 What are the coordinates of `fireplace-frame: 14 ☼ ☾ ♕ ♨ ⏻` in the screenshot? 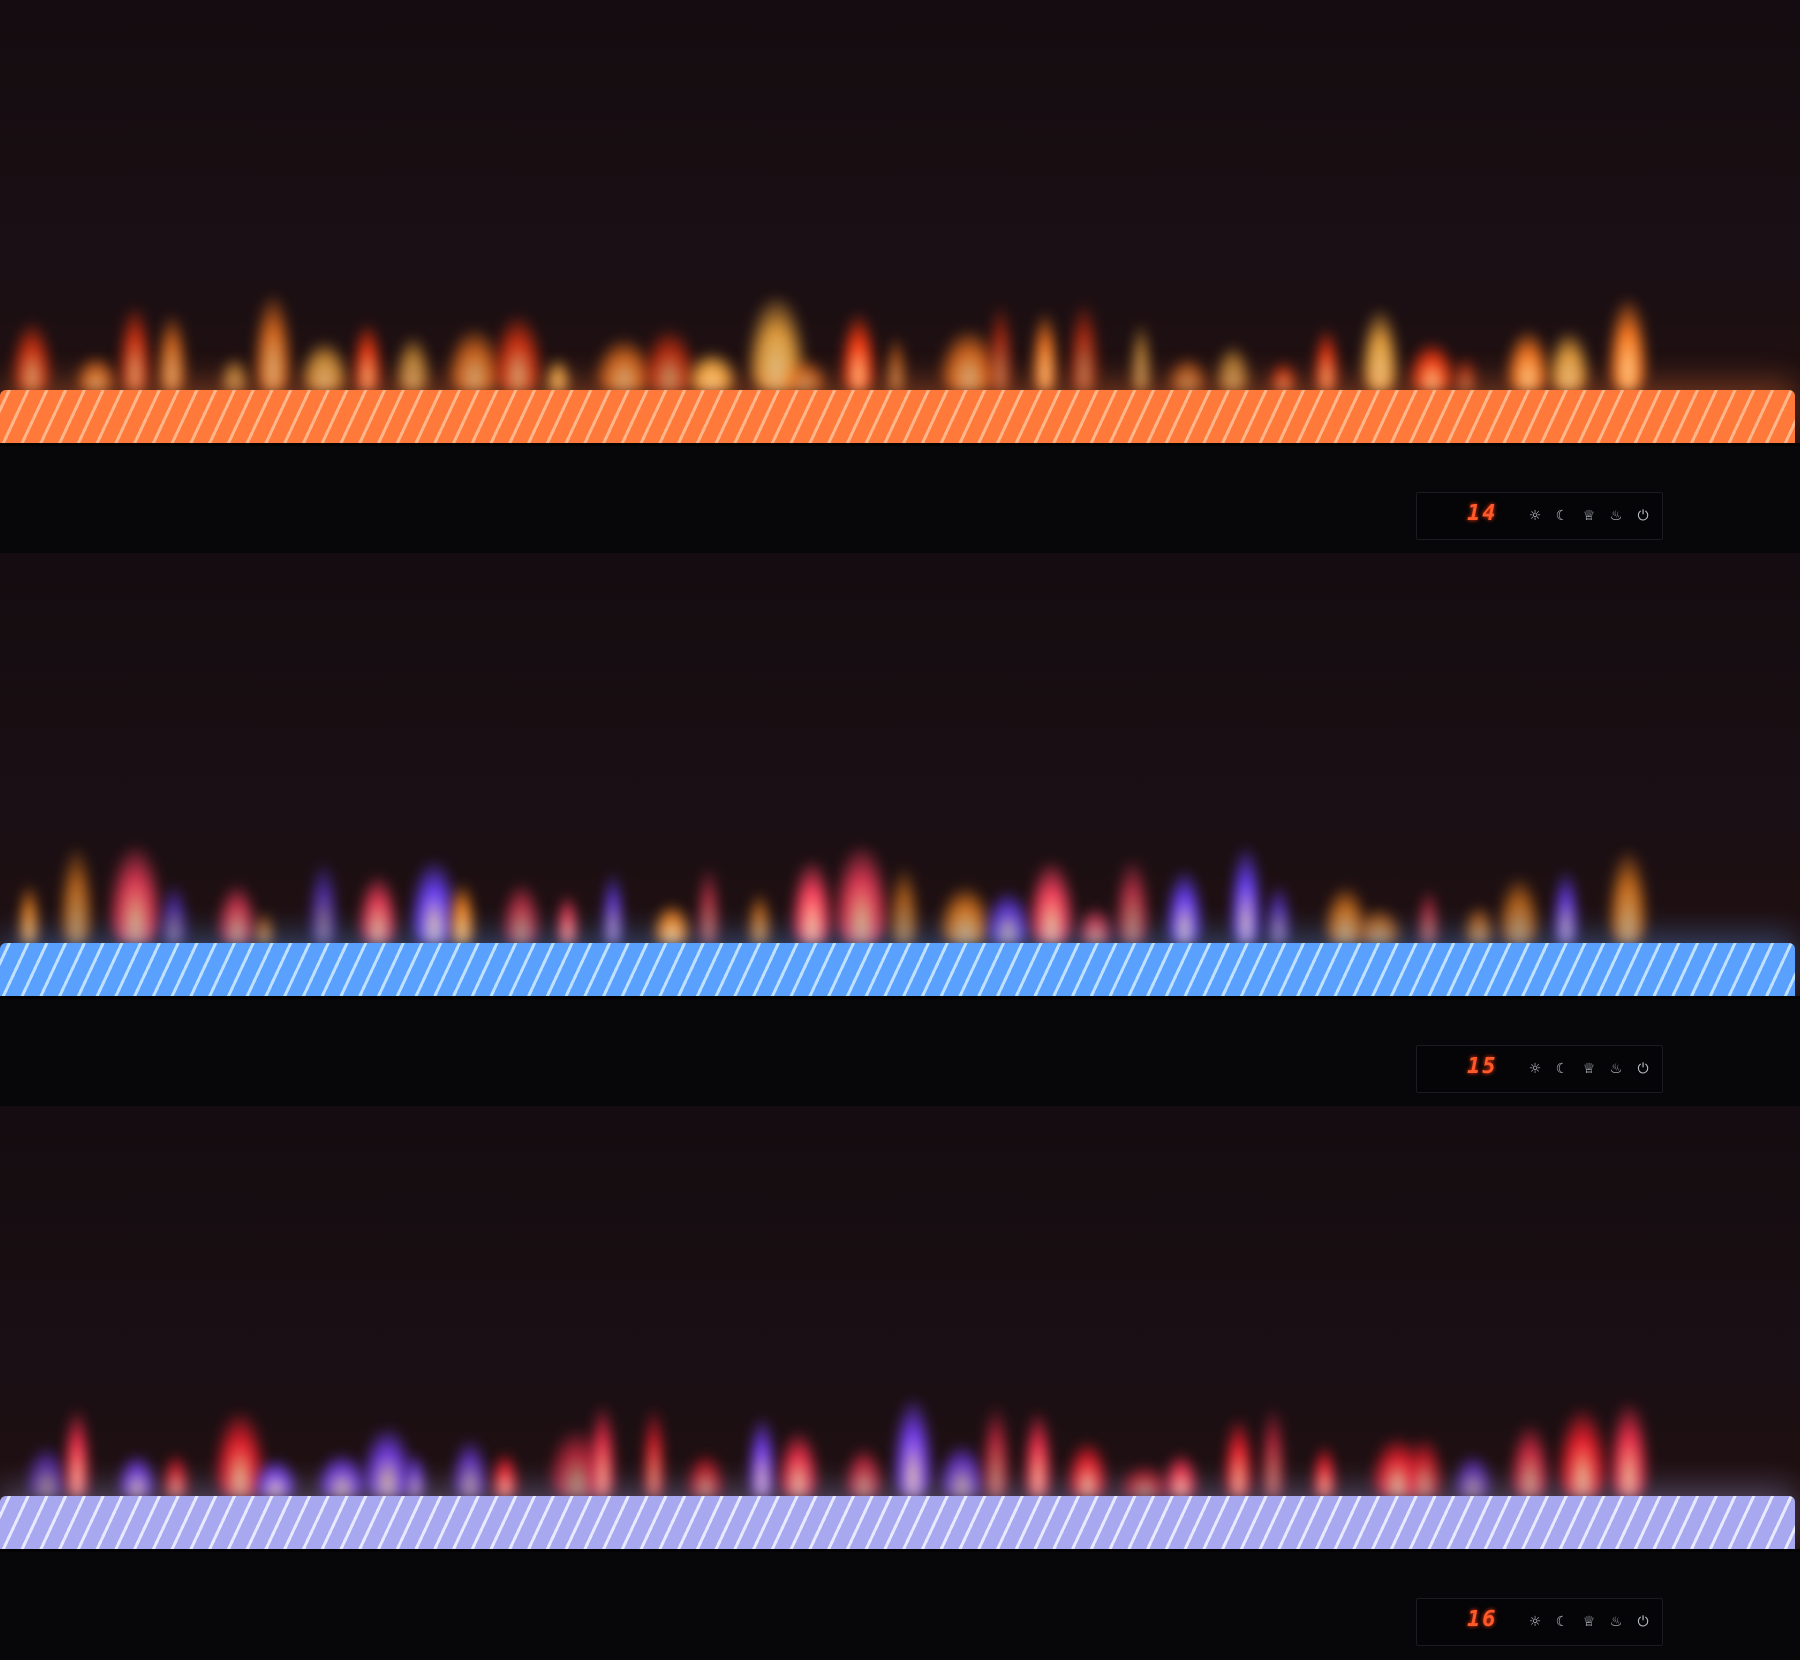 It's located at (900, 498).